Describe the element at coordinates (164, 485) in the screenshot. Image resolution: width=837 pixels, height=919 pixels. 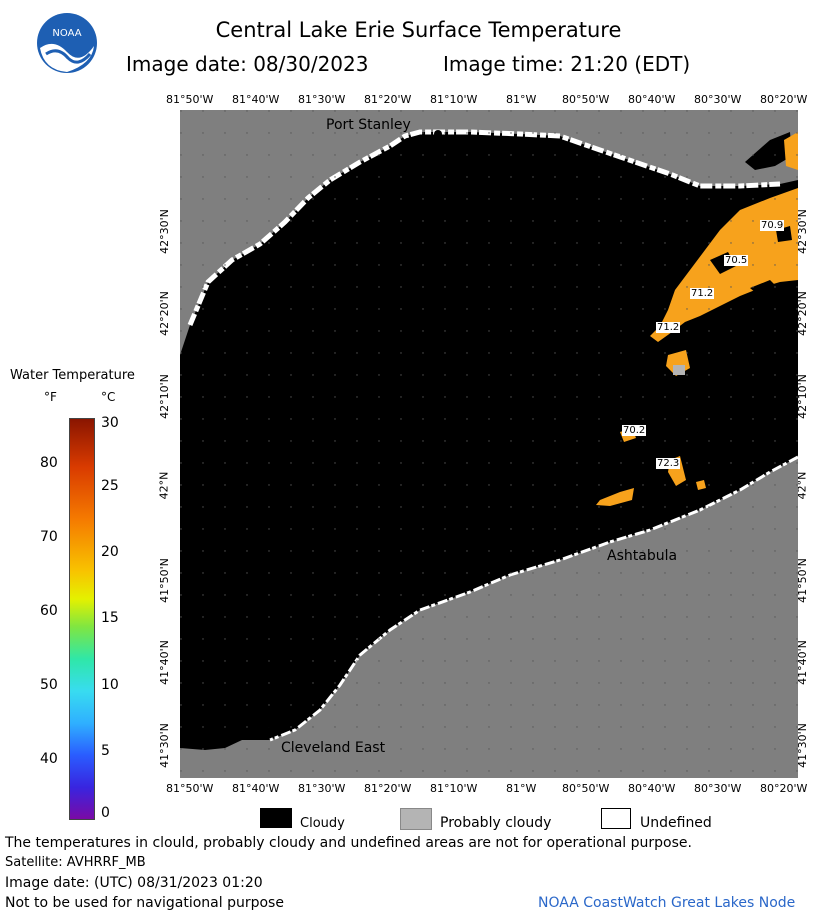
I see `lat-tick: 42°N` at that location.